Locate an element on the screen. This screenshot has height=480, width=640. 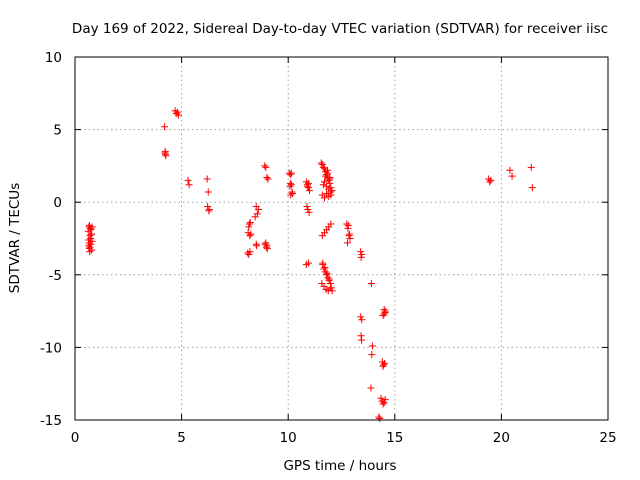
y-tick-label: 10 is located at coordinates (53, 58).